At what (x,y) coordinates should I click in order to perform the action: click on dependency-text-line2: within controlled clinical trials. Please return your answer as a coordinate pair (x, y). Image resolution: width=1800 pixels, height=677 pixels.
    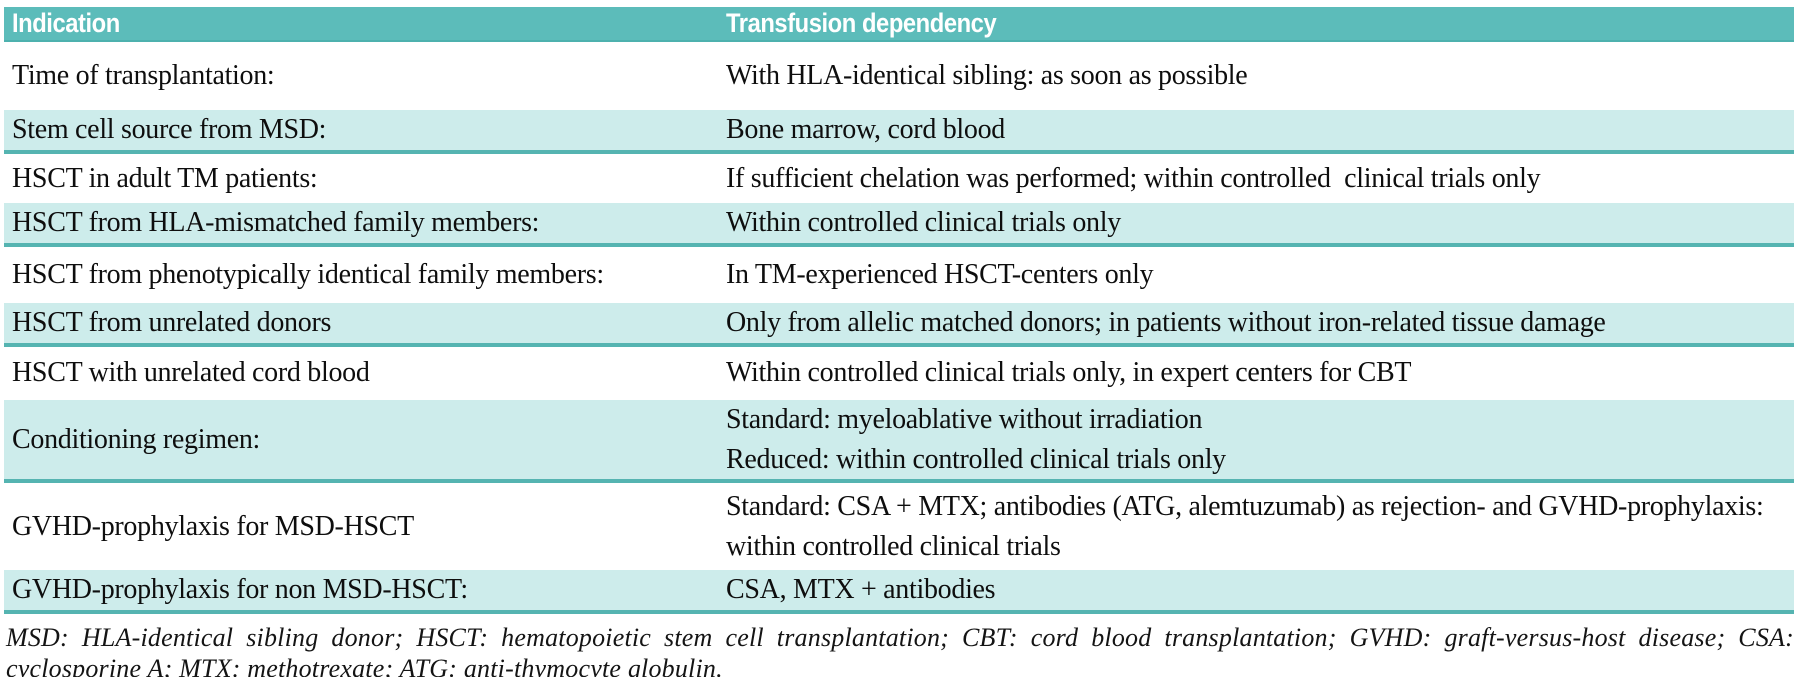
    Looking at the image, I should click on (893, 546).